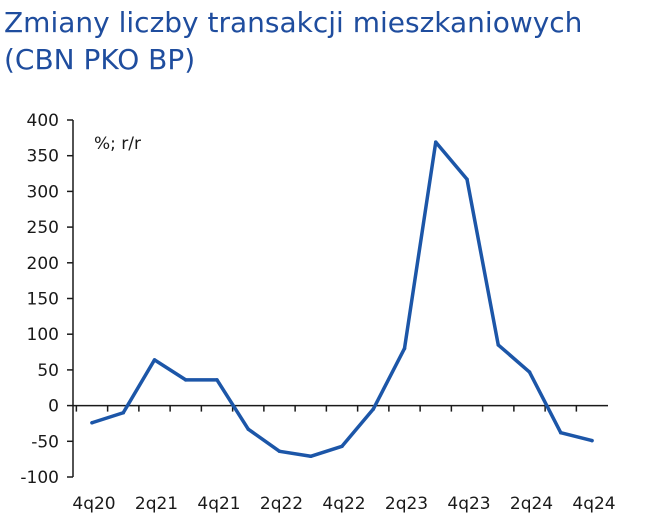 The height and width of the screenshot is (532, 671). What do you see at coordinates (39, 478) in the screenshot?
I see `y-tick-label: -100` at bounding box center [39, 478].